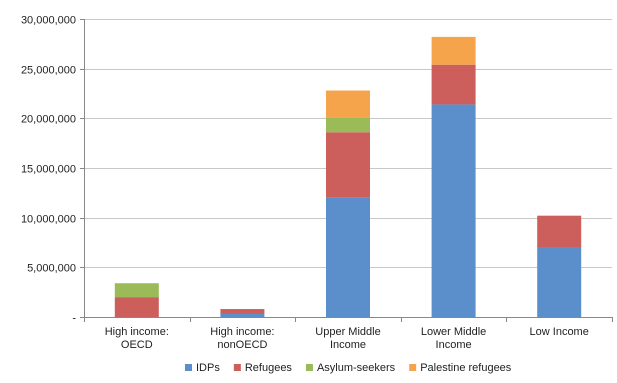 The width and height of the screenshot is (617, 383). I want to click on y-tick-label: 10,000,000, so click(48, 220).